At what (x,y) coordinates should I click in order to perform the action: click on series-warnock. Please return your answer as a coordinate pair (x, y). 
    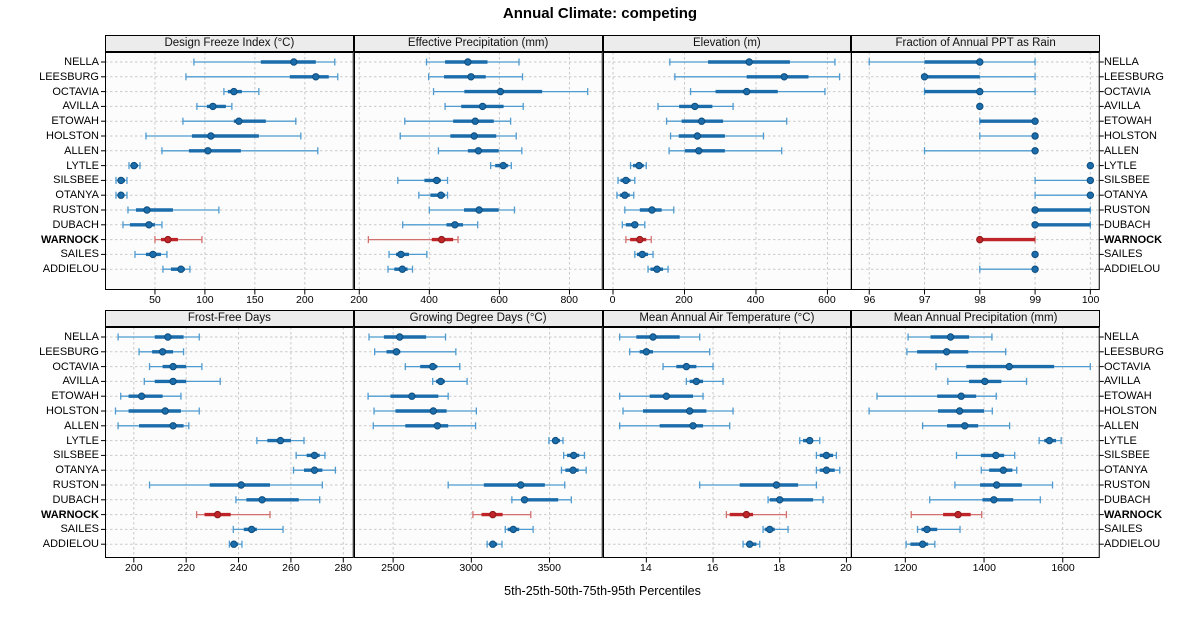
    Looking at the image, I should click on (638, 239).